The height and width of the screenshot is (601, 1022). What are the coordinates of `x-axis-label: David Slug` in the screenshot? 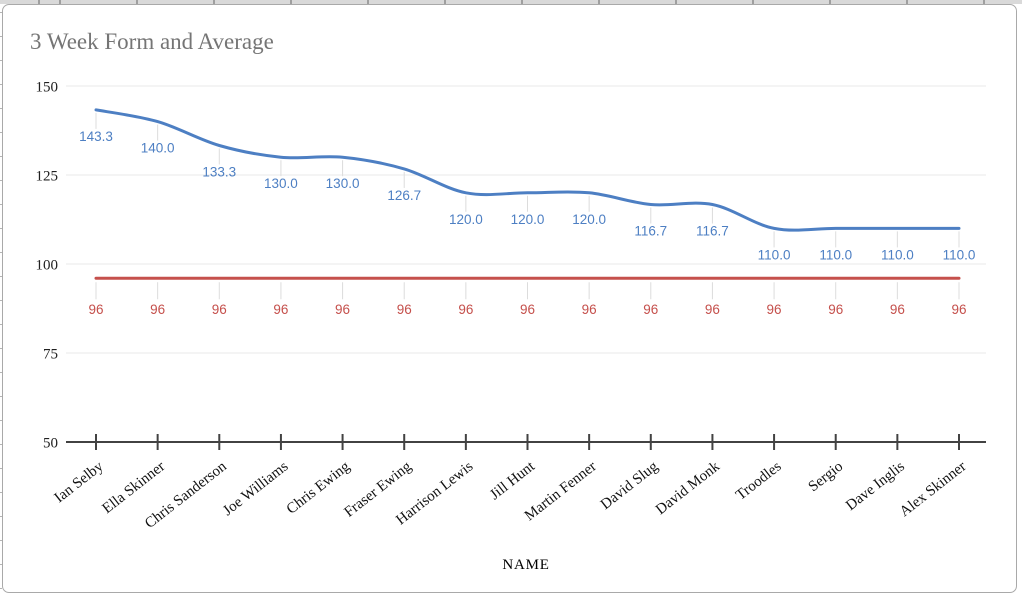 It's located at (630, 485).